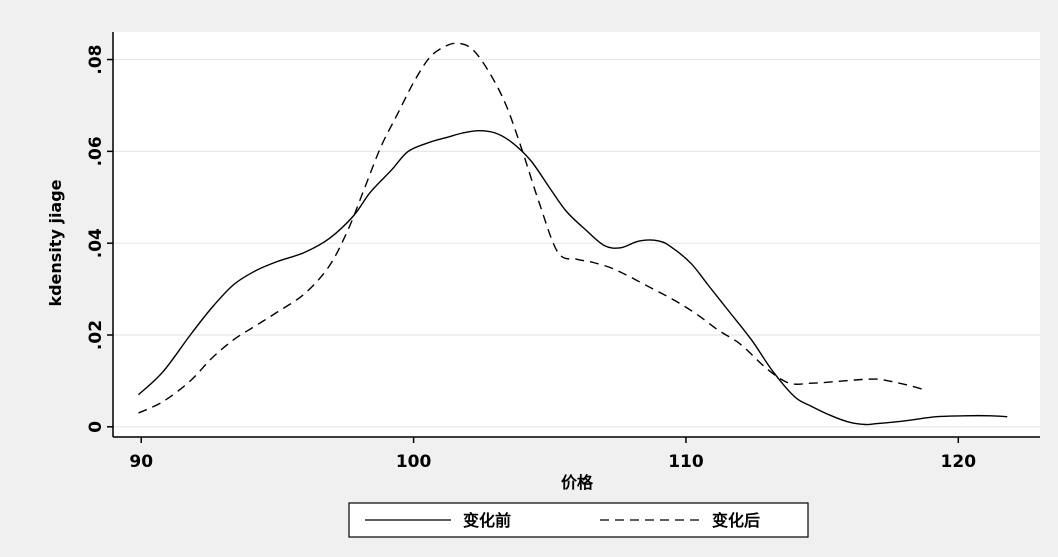  What do you see at coordinates (55, 242) in the screenshot?
I see `y-axis-title: kdensity jiage` at bounding box center [55, 242].